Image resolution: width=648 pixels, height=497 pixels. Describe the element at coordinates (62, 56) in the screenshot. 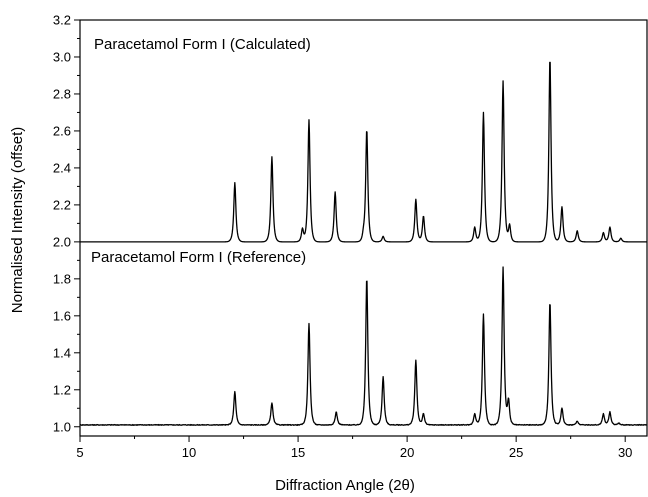

I see `y-tick-label: 3.0` at that location.